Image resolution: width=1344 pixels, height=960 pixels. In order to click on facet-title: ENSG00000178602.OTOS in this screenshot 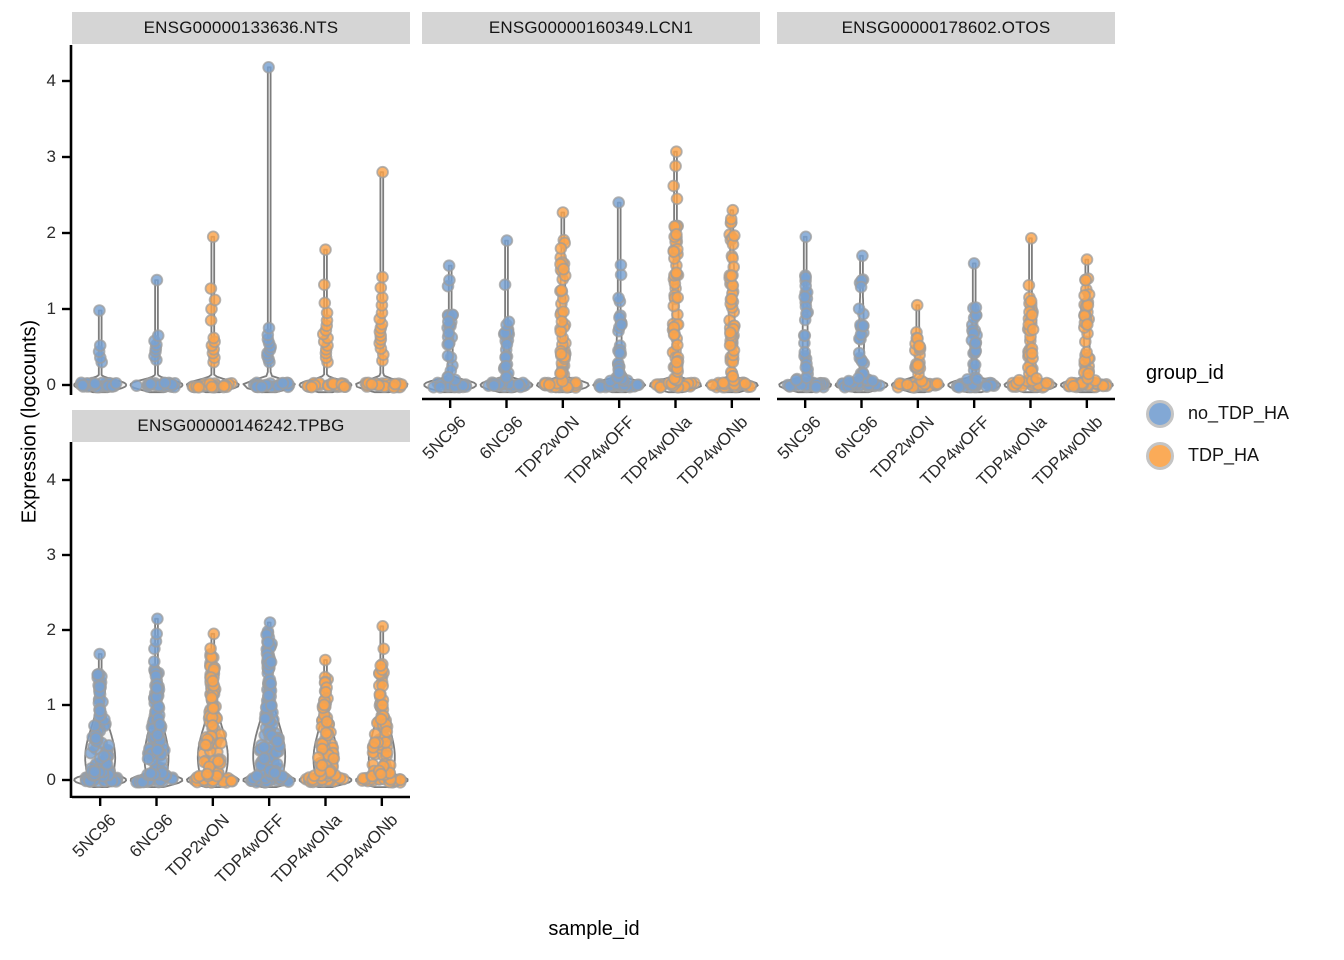, I will do `click(946, 27)`.